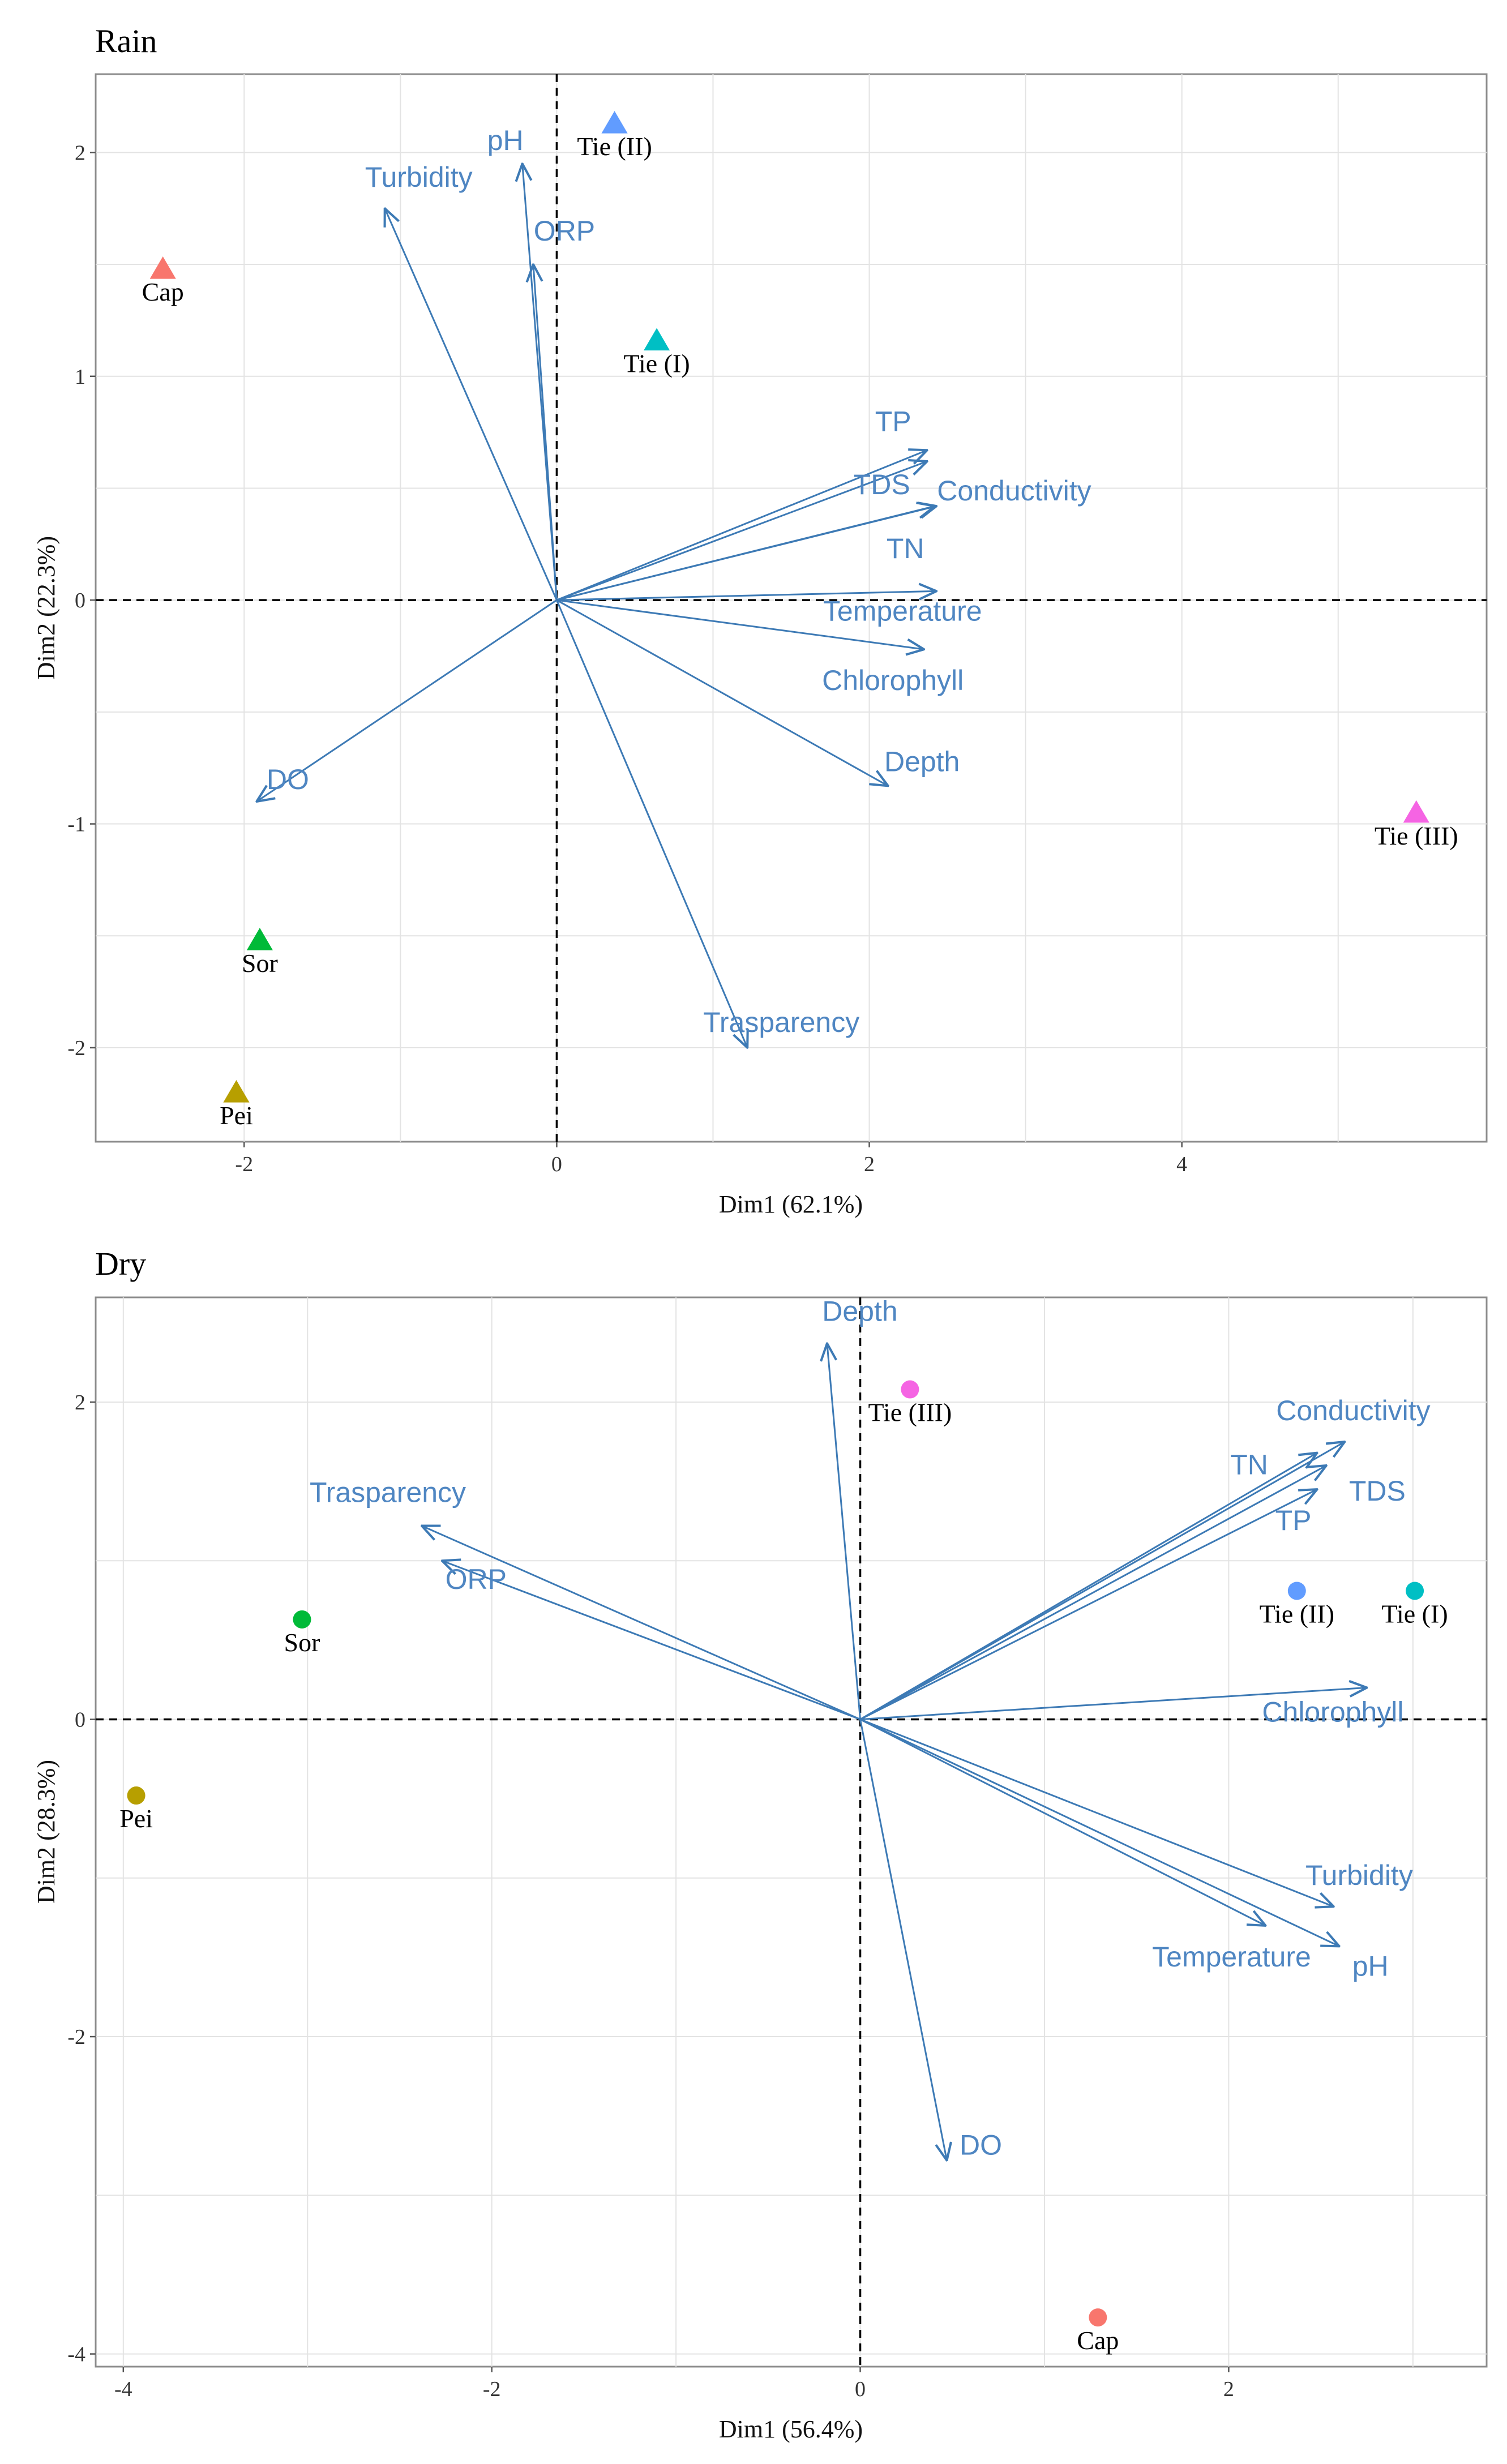 The width and height of the screenshot is (1507, 2464). What do you see at coordinates (791, 2429) in the screenshot?
I see `dry-x-axis-label: Dim1 (56.4%)` at bounding box center [791, 2429].